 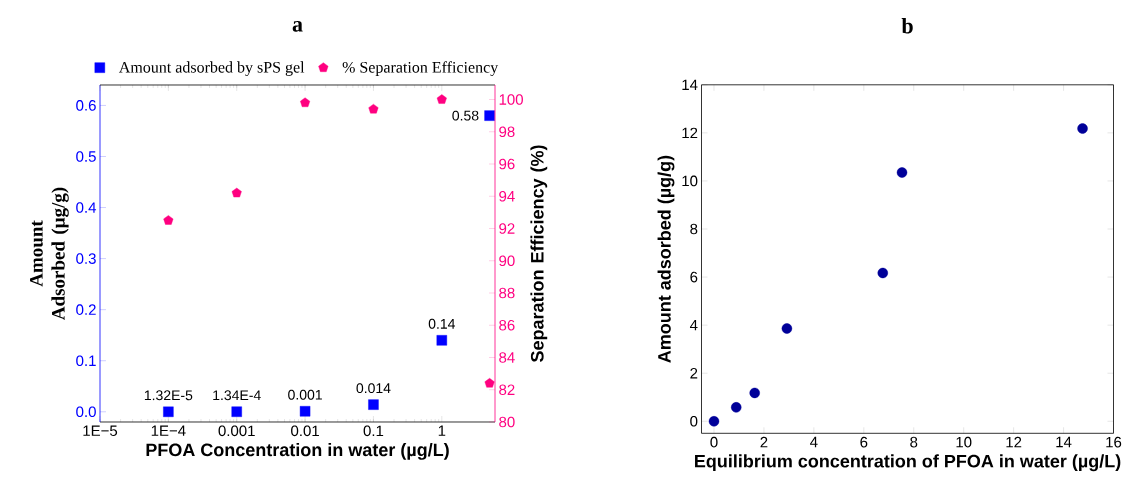 I want to click on x-tick-label: 14, so click(x=1064, y=442).